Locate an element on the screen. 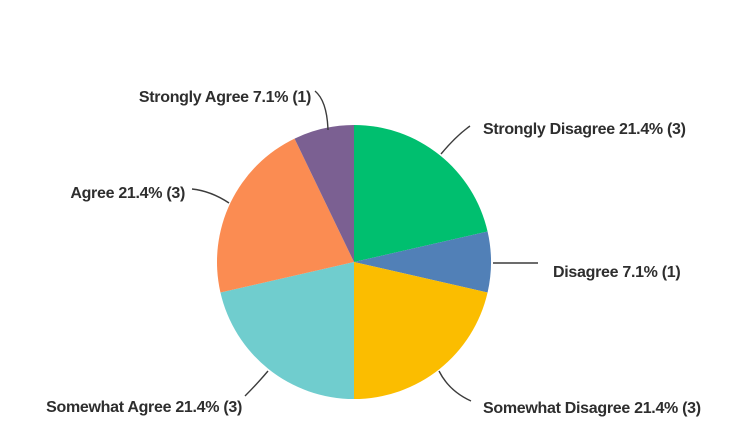  pie-slice-agree is located at coordinates (285, 215).